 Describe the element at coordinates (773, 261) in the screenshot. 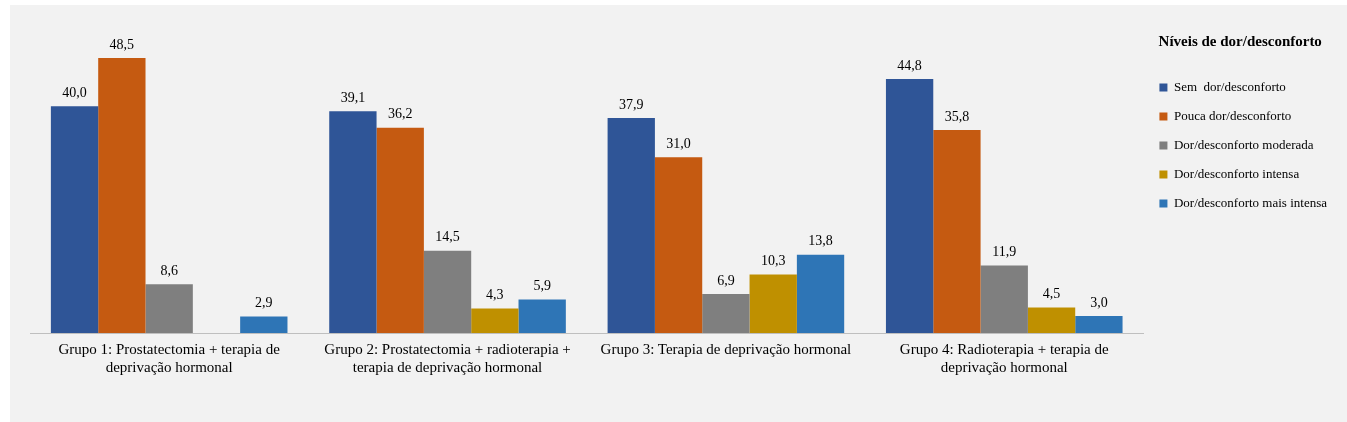

I see `data-label: 10,3` at that location.